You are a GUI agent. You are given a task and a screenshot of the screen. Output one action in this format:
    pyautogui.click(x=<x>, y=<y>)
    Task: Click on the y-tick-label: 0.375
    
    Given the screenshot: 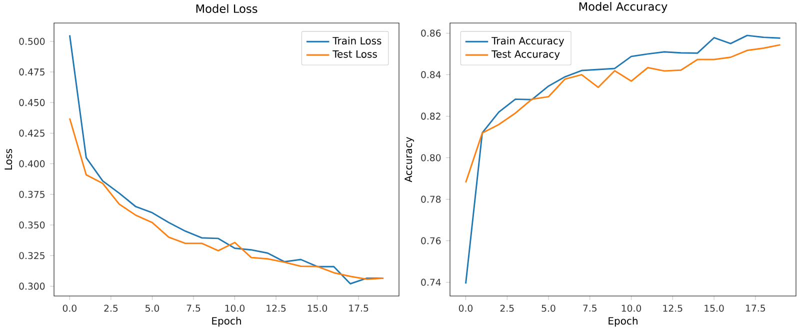 What is the action you would take?
    pyautogui.click(x=31, y=194)
    